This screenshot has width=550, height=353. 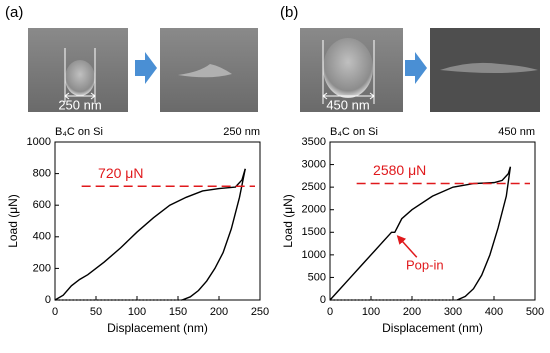 I want to click on annotation-label: Pop-in, so click(x=425, y=265).